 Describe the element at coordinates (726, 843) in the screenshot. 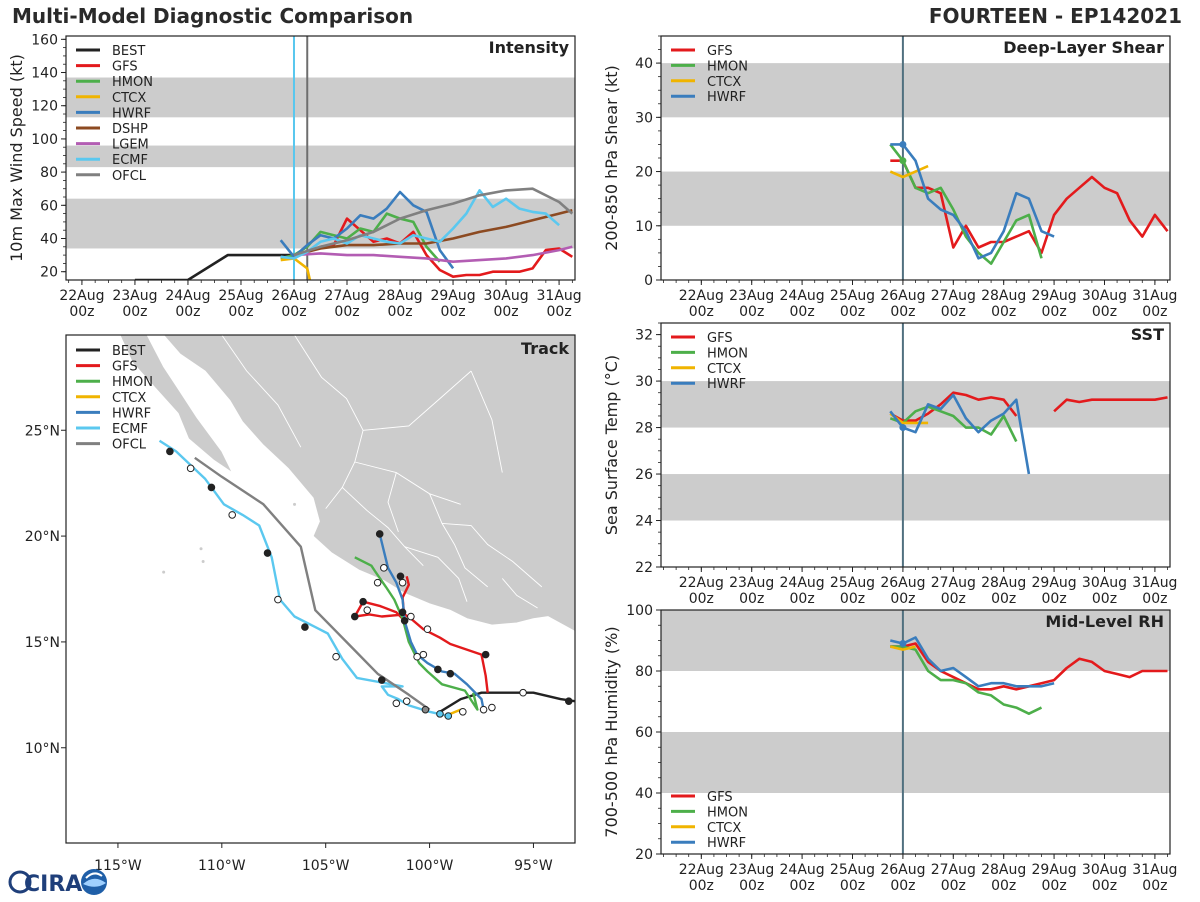

I see `legend-label: HWRF` at that location.